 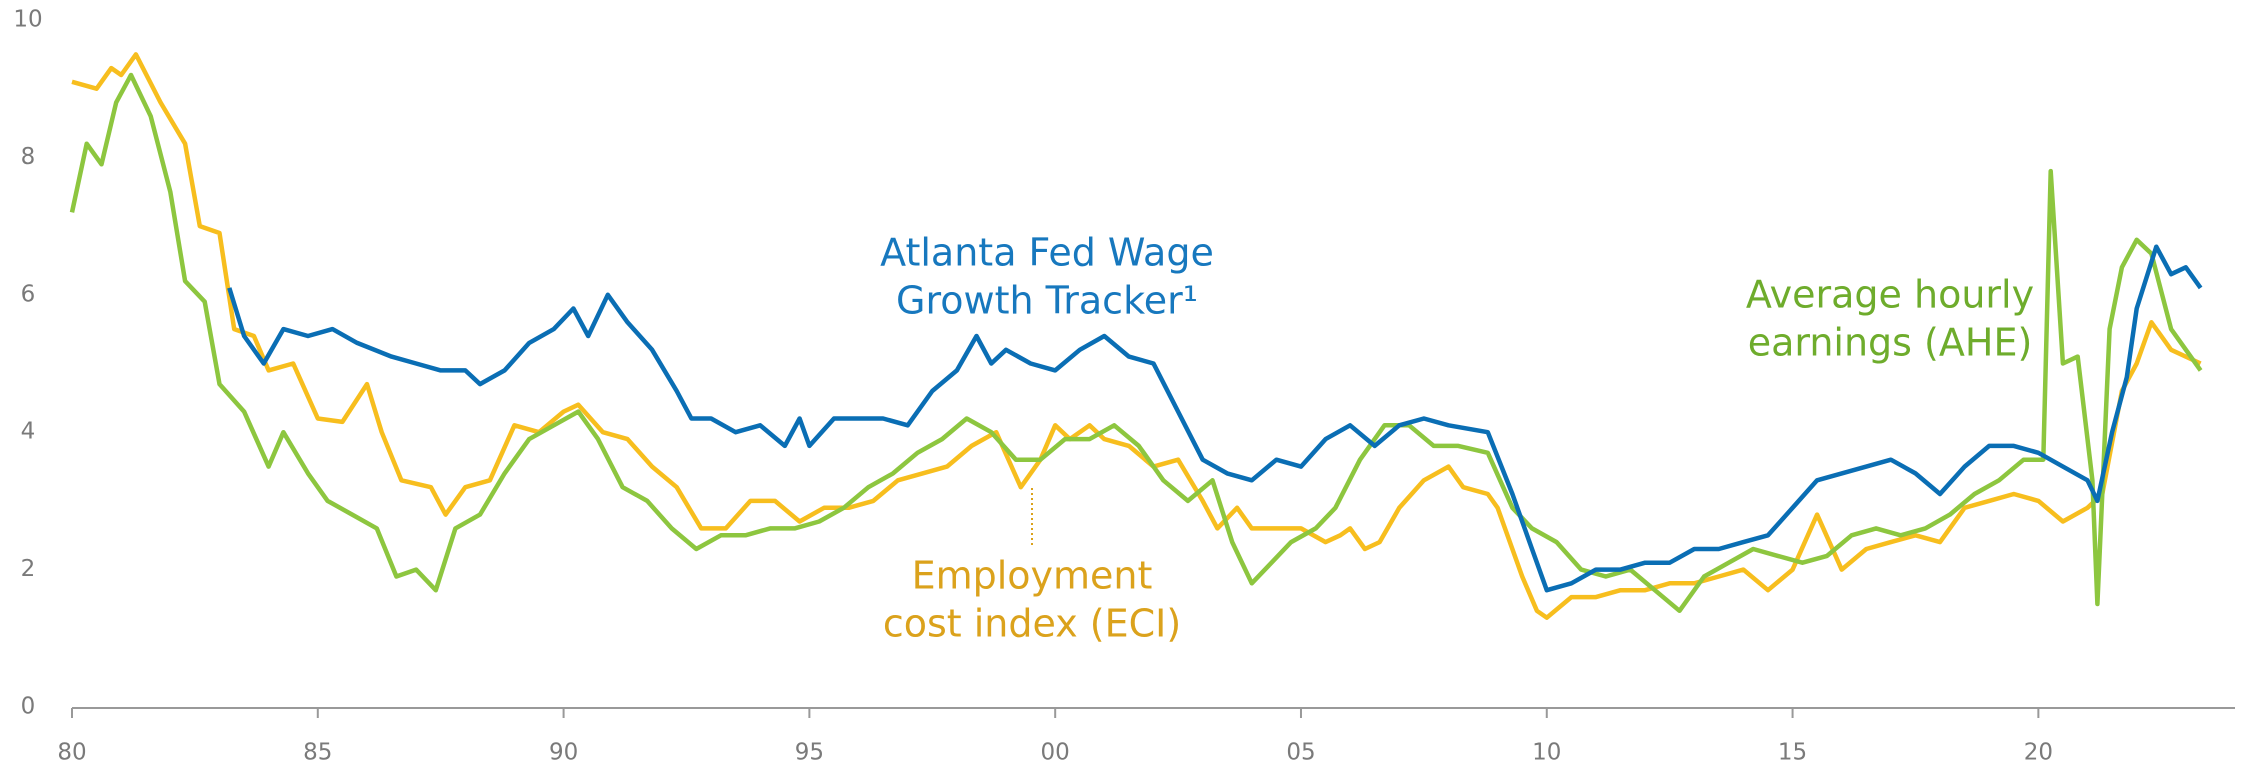 I want to click on annotation: Growth Tracker¹, so click(x=1047, y=301).